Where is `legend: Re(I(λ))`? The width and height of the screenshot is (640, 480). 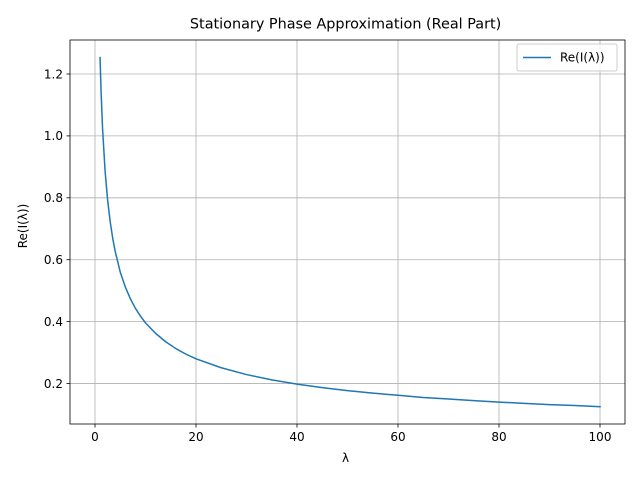
legend: Re(I(λ)) is located at coordinates (567, 57).